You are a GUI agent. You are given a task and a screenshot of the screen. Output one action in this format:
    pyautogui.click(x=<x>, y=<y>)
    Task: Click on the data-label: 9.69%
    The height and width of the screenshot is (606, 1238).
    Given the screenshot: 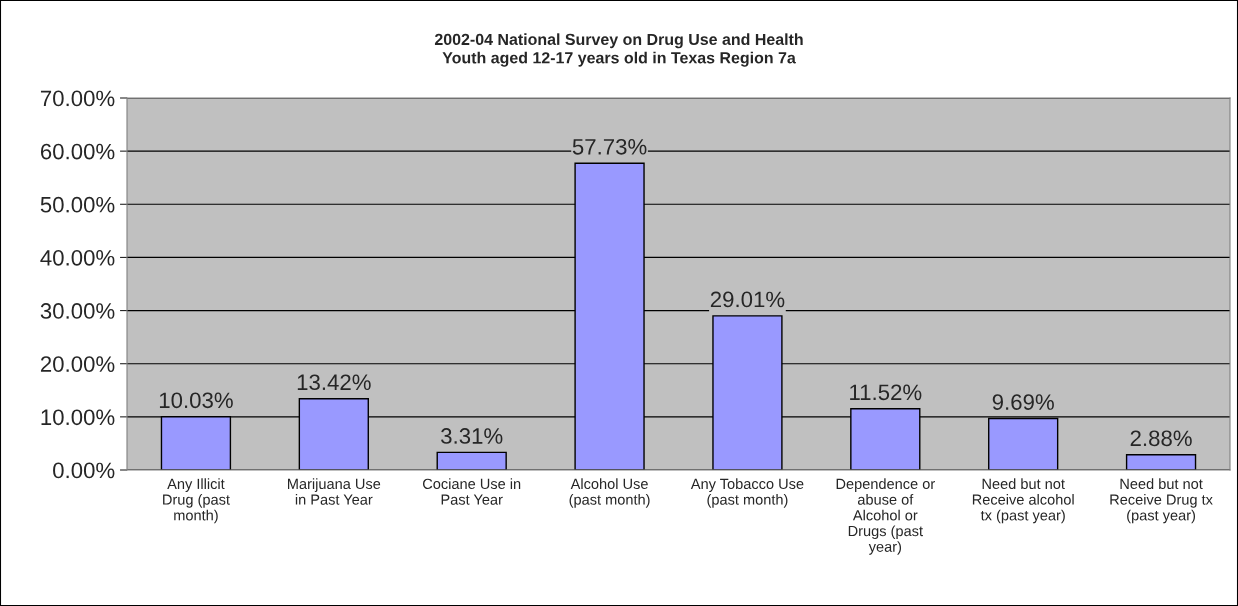 What is the action you would take?
    pyautogui.click(x=1023, y=402)
    